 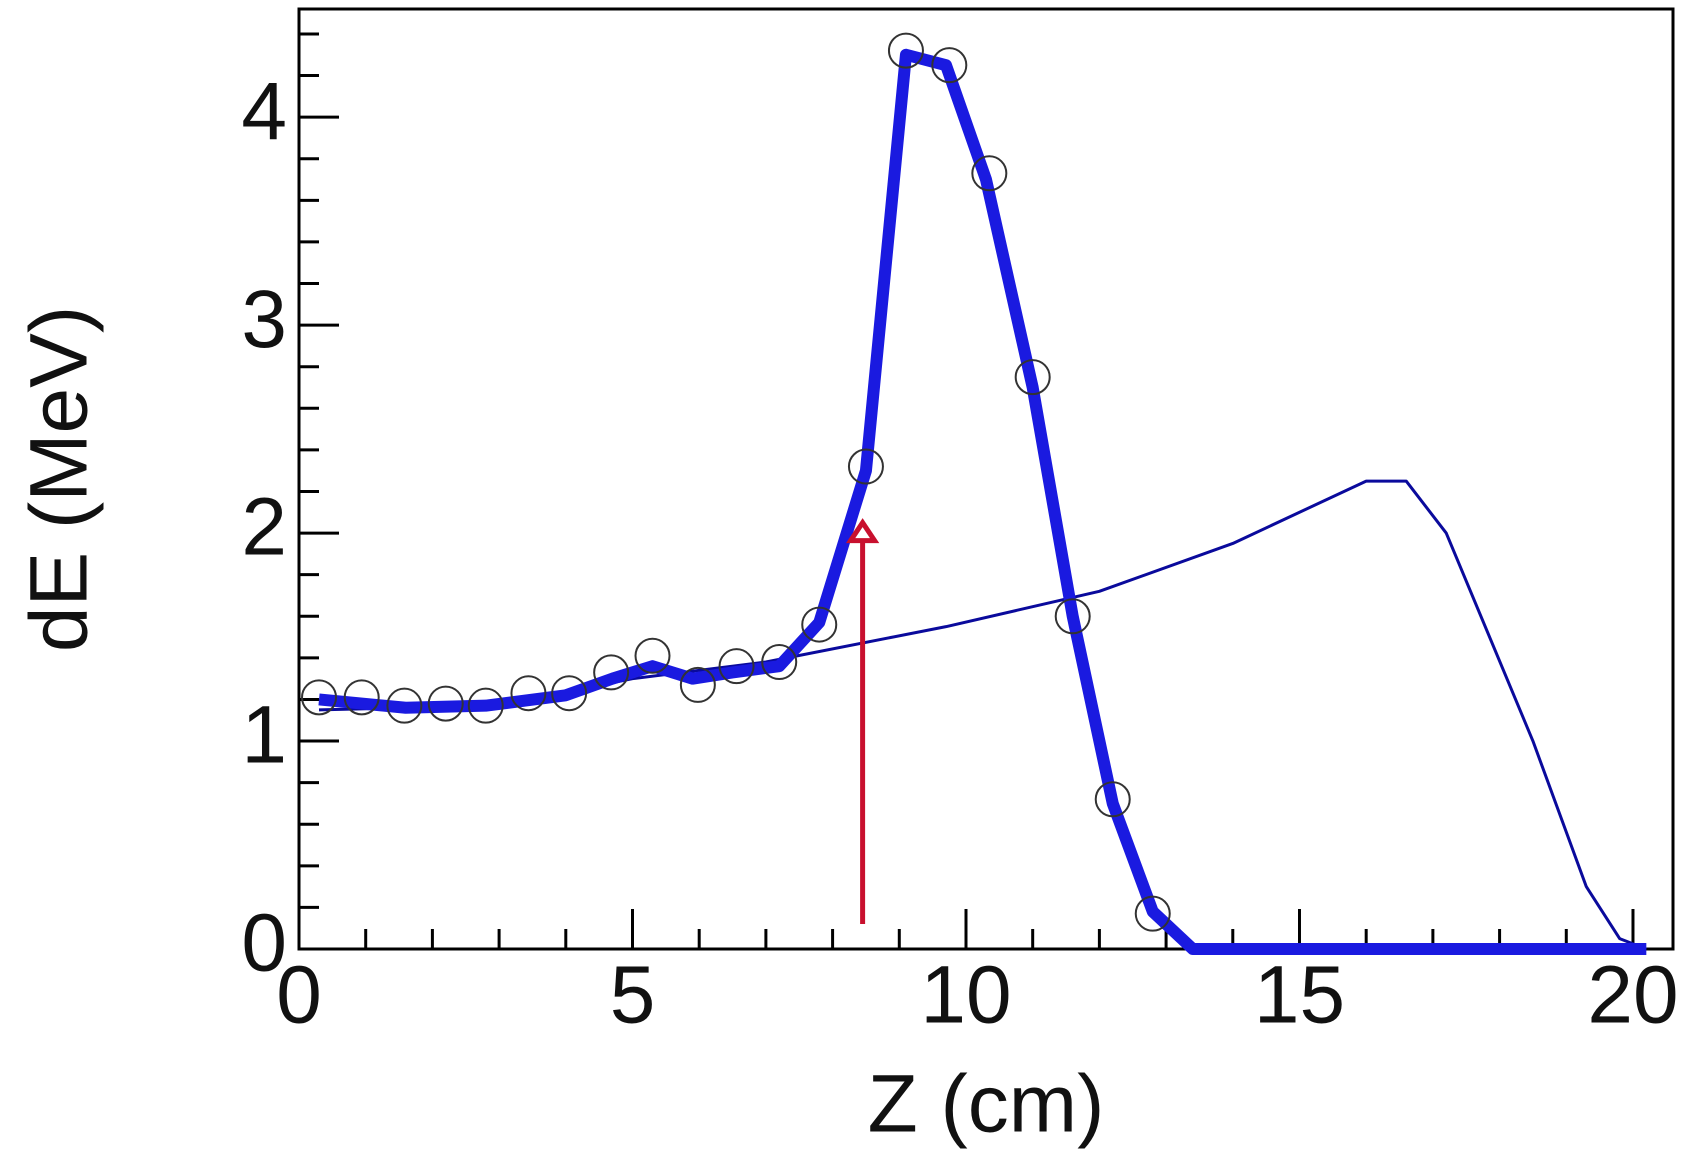 What do you see at coordinates (965, 995) in the screenshot?
I see `x-tick-label: 10` at bounding box center [965, 995].